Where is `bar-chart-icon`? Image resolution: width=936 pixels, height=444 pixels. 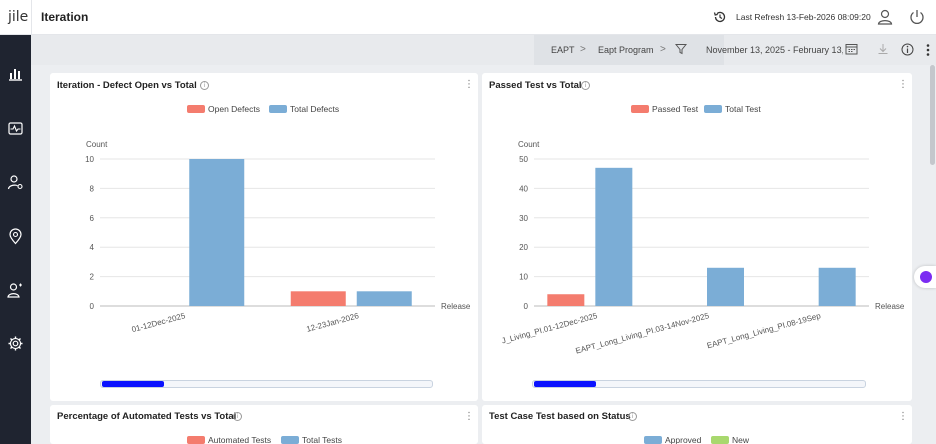 bar-chart-icon is located at coordinates (15, 73).